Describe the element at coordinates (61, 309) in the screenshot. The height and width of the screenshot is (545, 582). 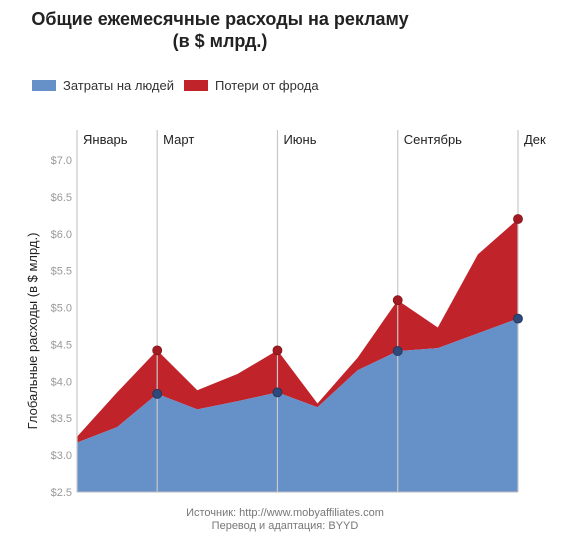
I see `y-tick-label: $5.0` at that location.